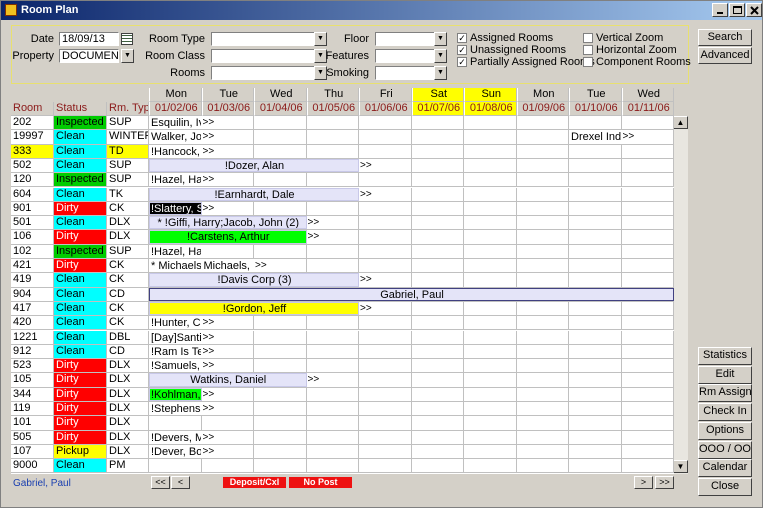 This screenshot has width=763, height=508. I want to click on room-cell: 501, so click(32, 223).